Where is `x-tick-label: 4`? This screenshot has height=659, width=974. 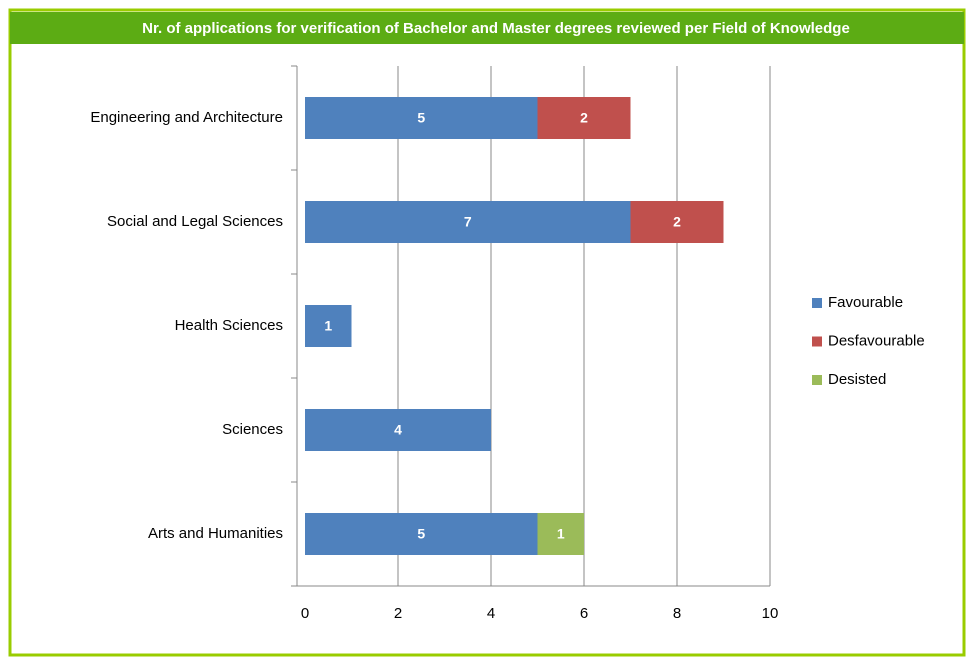 x-tick-label: 4 is located at coordinates (491, 613).